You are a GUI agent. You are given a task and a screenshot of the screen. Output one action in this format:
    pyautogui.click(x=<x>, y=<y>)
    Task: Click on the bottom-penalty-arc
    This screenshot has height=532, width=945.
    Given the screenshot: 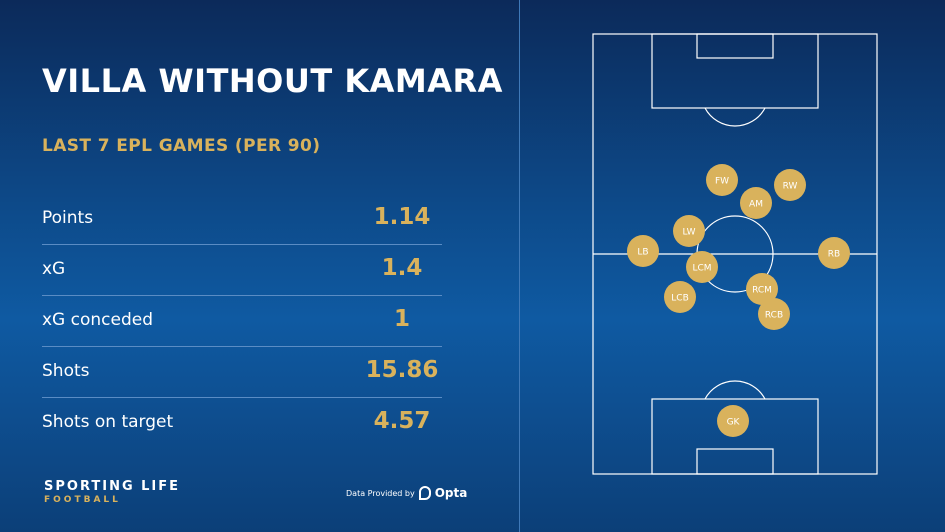 What is the action you would take?
    pyautogui.click(x=735, y=390)
    